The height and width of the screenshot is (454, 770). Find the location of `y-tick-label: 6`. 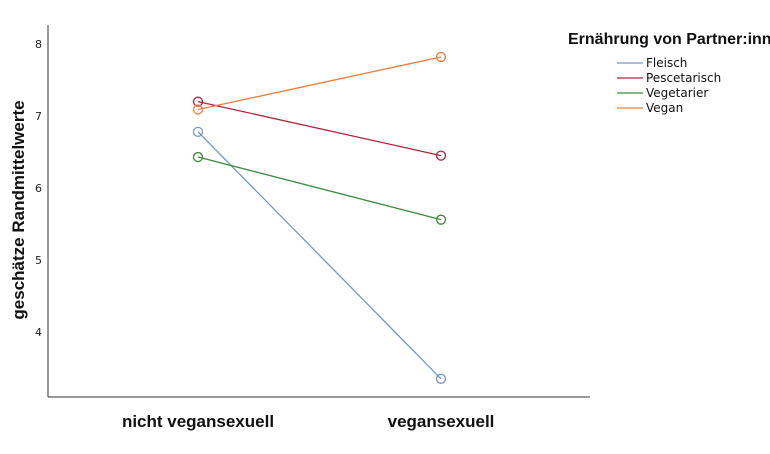

y-tick-label: 6 is located at coordinates (38, 188).